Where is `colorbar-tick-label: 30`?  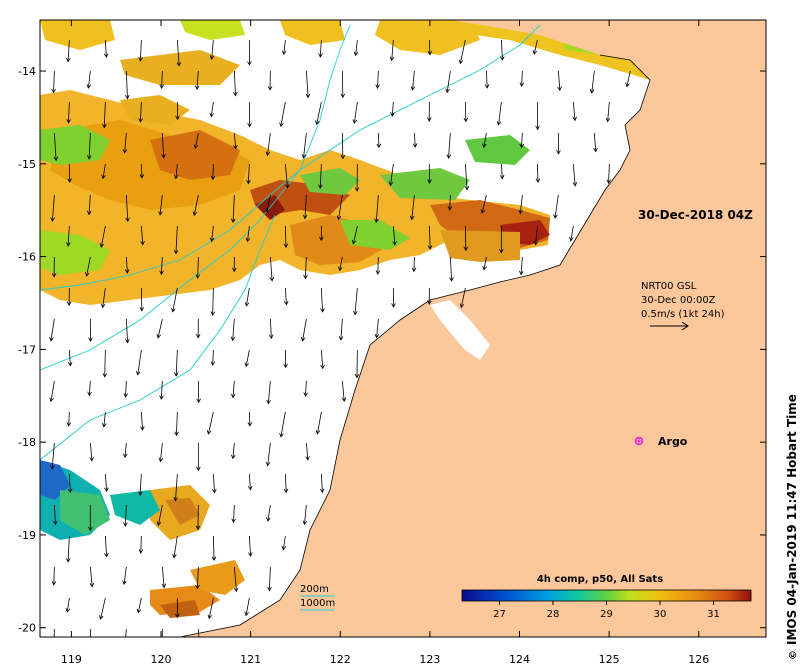 colorbar-tick-label: 30 is located at coordinates (660, 614).